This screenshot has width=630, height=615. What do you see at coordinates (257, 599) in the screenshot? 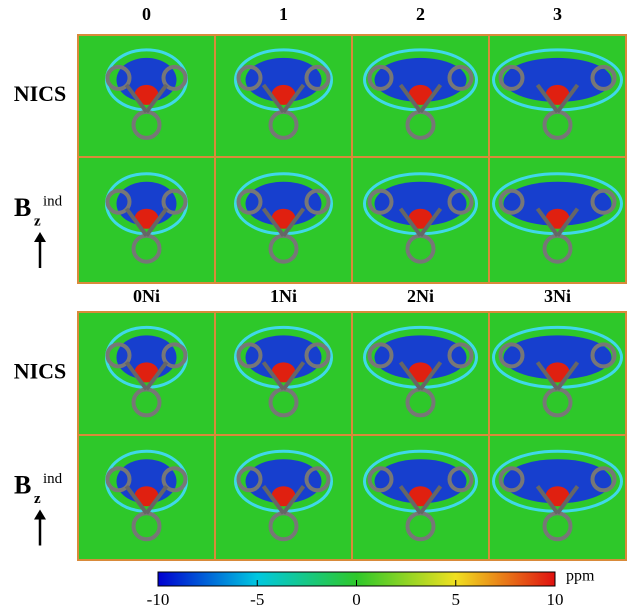
I see `colorbar-tick-label: -5` at bounding box center [257, 599].